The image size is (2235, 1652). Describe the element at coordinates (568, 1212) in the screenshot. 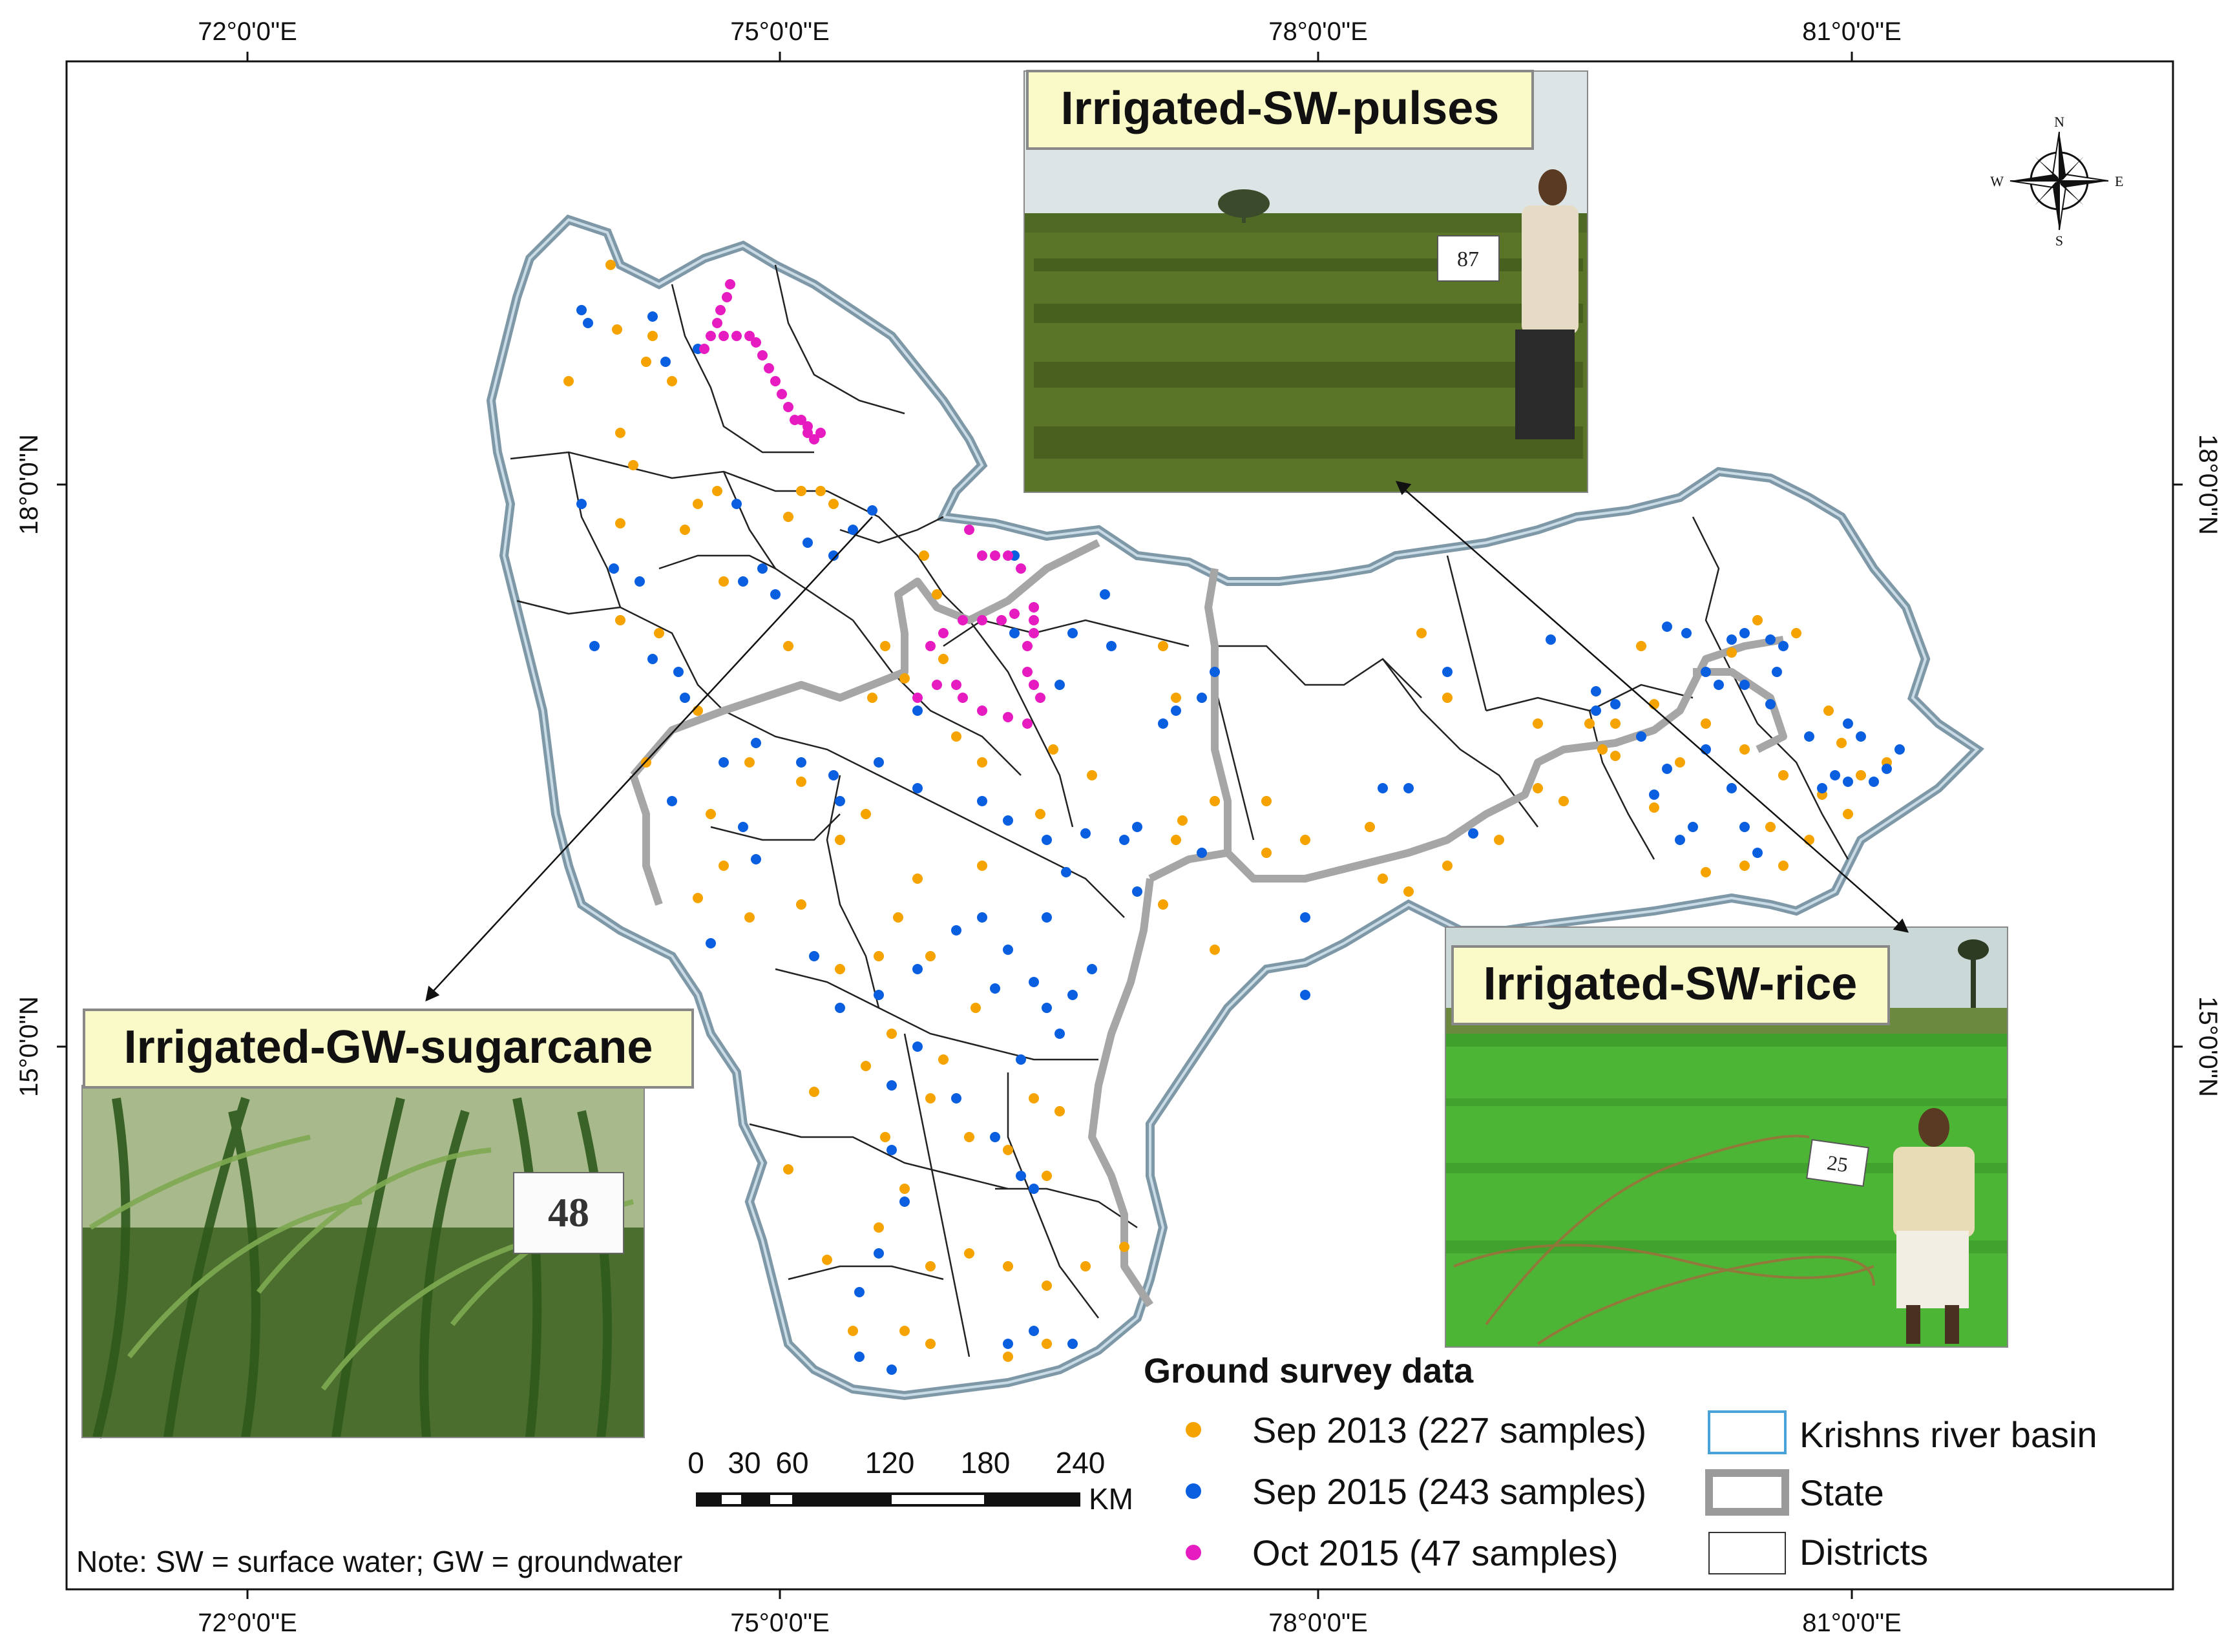

I see `sugarcane-sample-number: 48` at that location.